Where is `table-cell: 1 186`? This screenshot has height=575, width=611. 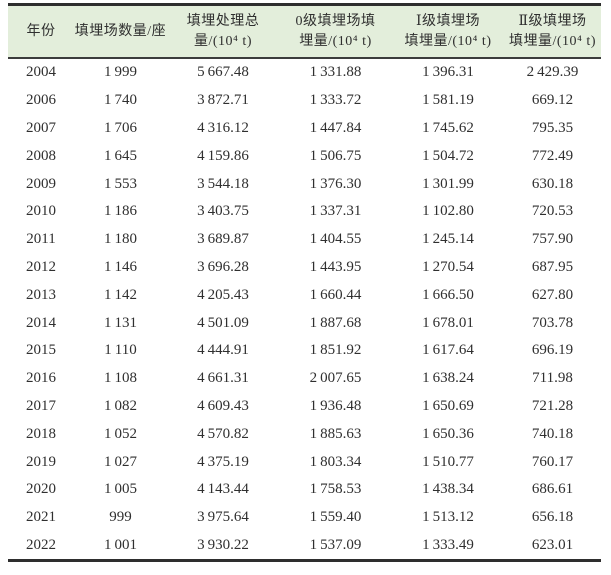
table-cell: 1 186 is located at coordinates (120, 211).